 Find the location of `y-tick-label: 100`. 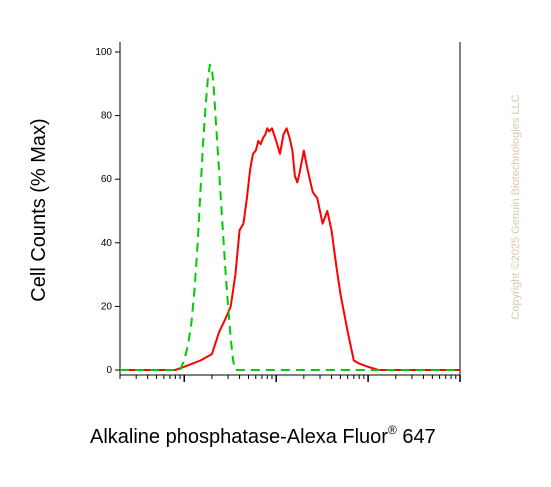

y-tick-label: 100 is located at coordinates (103, 52).